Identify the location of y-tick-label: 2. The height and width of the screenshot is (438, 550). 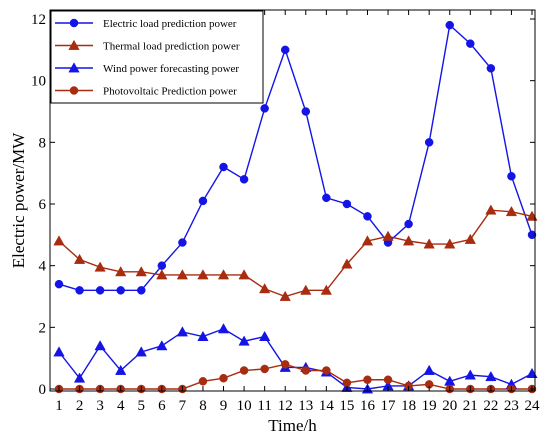
(43, 328).